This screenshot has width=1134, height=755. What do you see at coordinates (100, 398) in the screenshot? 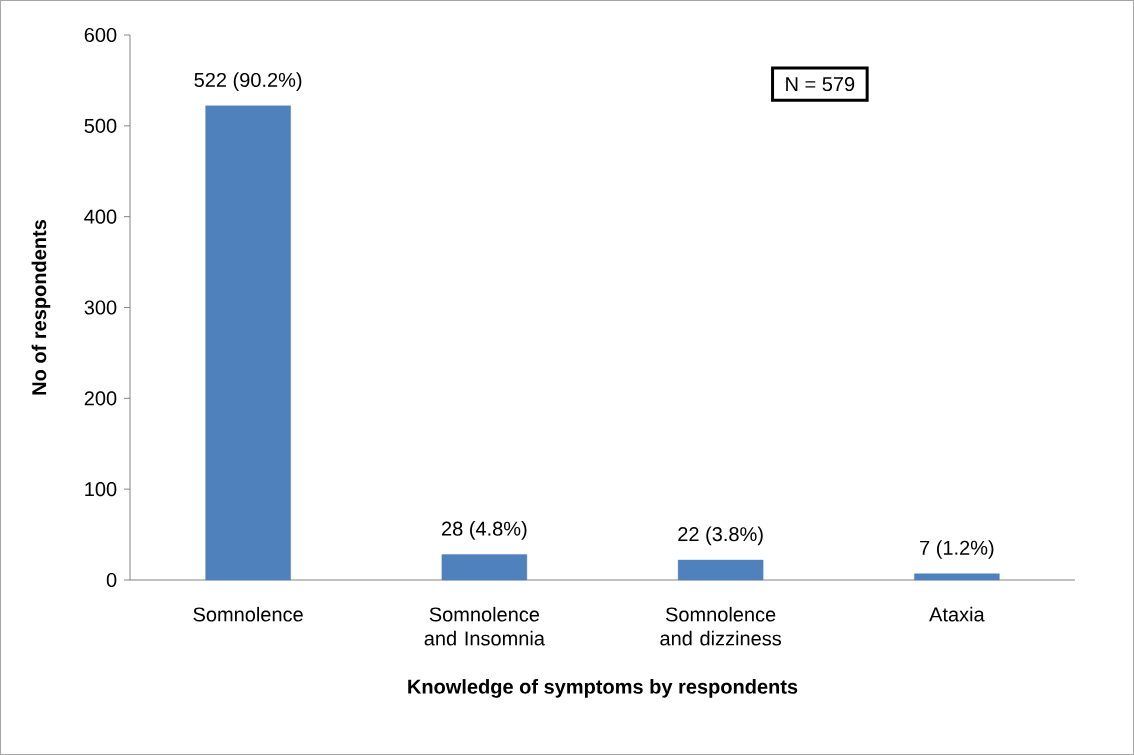
I see `y-tick-label: 200` at bounding box center [100, 398].